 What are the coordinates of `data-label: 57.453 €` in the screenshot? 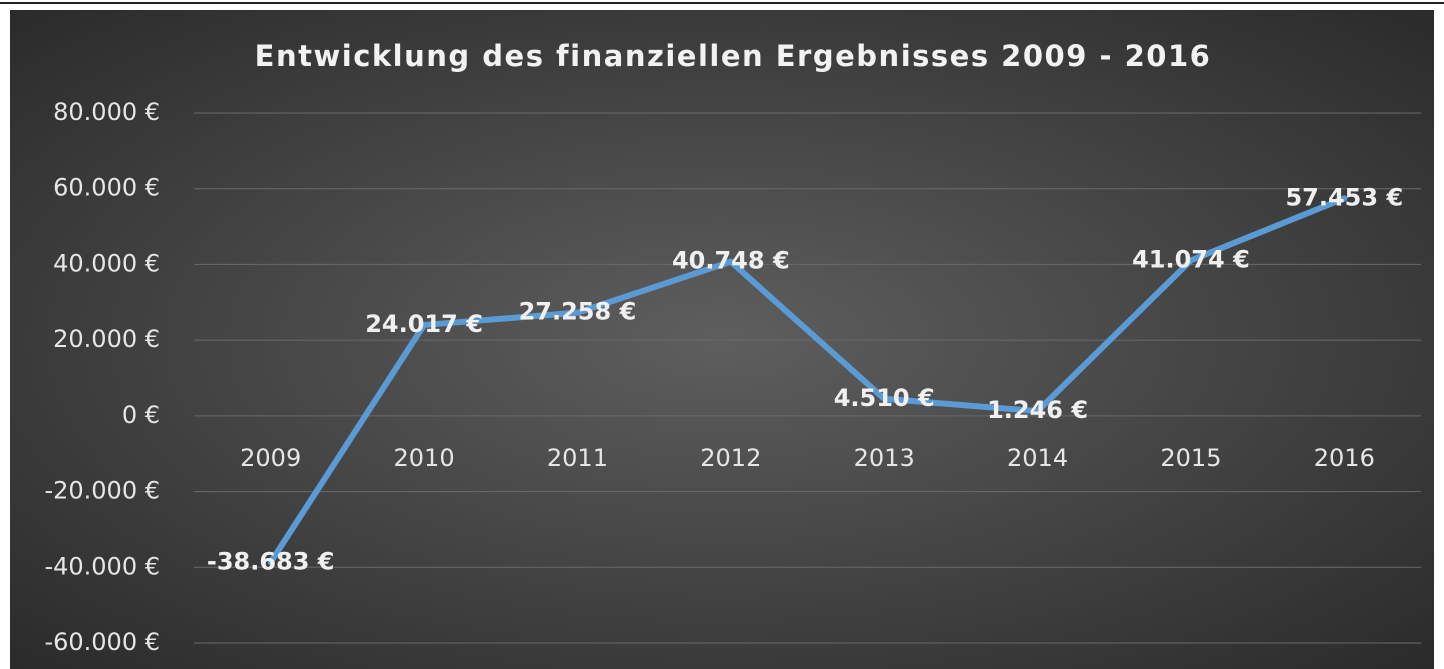 It's located at (1344, 197).